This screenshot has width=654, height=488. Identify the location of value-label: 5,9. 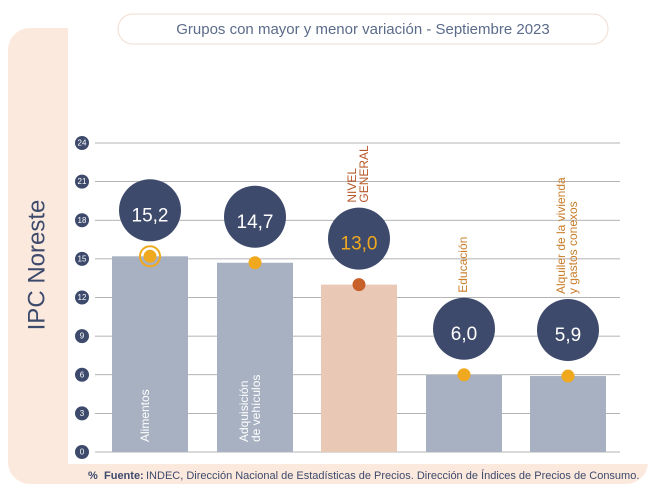
(568, 335).